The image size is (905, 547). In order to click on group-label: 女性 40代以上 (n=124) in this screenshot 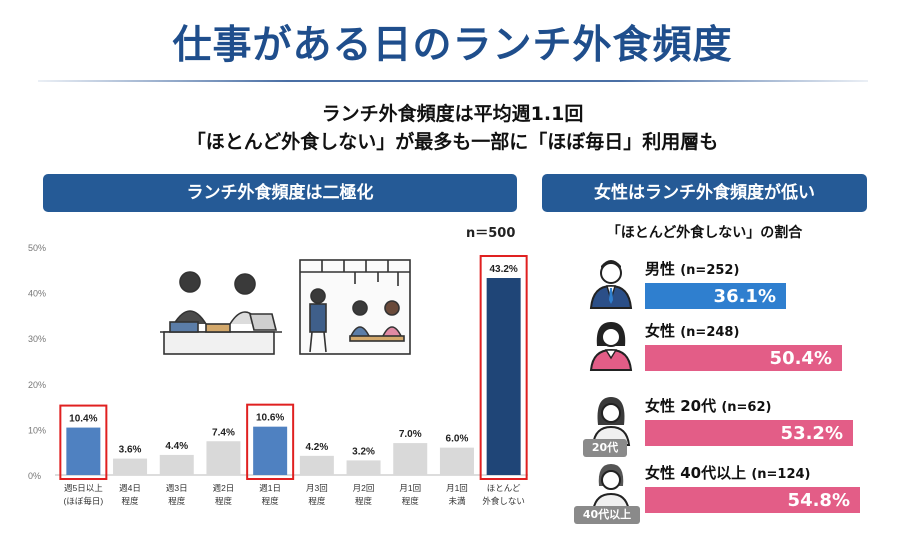, I will do `click(728, 472)`.